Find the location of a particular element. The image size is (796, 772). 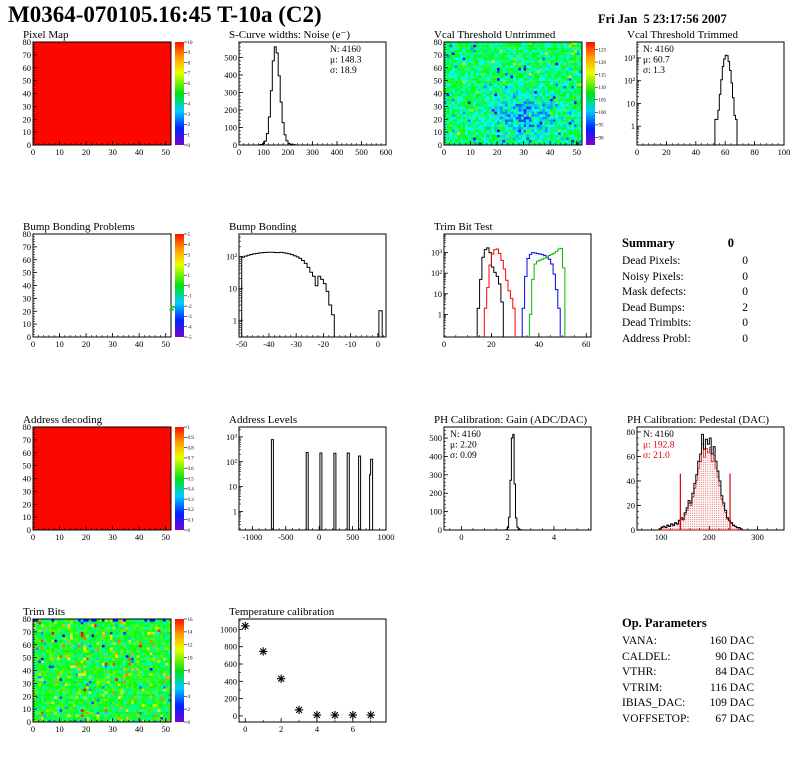

param-label: Dead Bumps: is located at coordinates (653, 307).